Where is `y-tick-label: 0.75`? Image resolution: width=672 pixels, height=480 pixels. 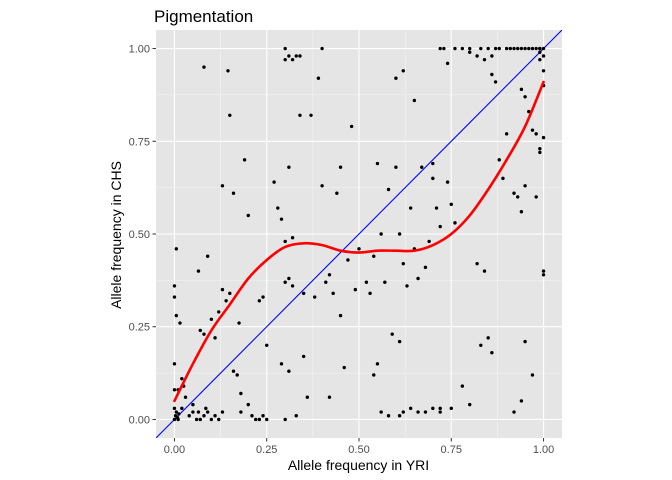 y-tick-label: 0.75 is located at coordinates (139, 142).